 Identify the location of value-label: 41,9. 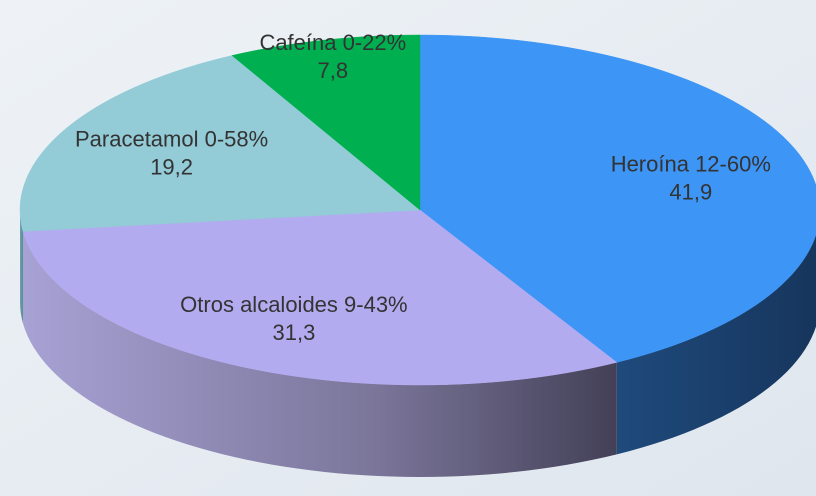
(690, 192).